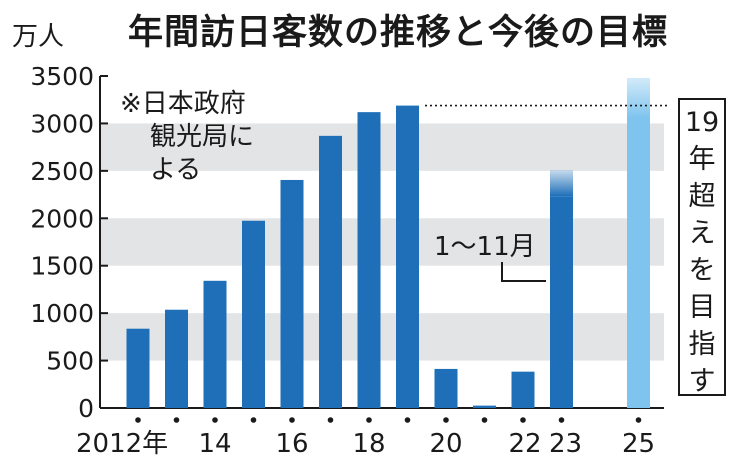 This screenshot has height=474, width=750. Describe the element at coordinates (561, 183) in the screenshot. I see `partial-bar-fade` at that location.